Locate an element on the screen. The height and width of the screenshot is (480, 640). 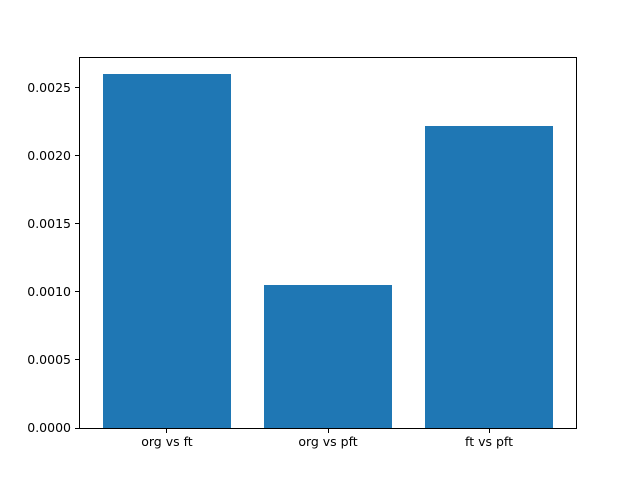
x-tick-label: ft vs pft is located at coordinates (489, 441).